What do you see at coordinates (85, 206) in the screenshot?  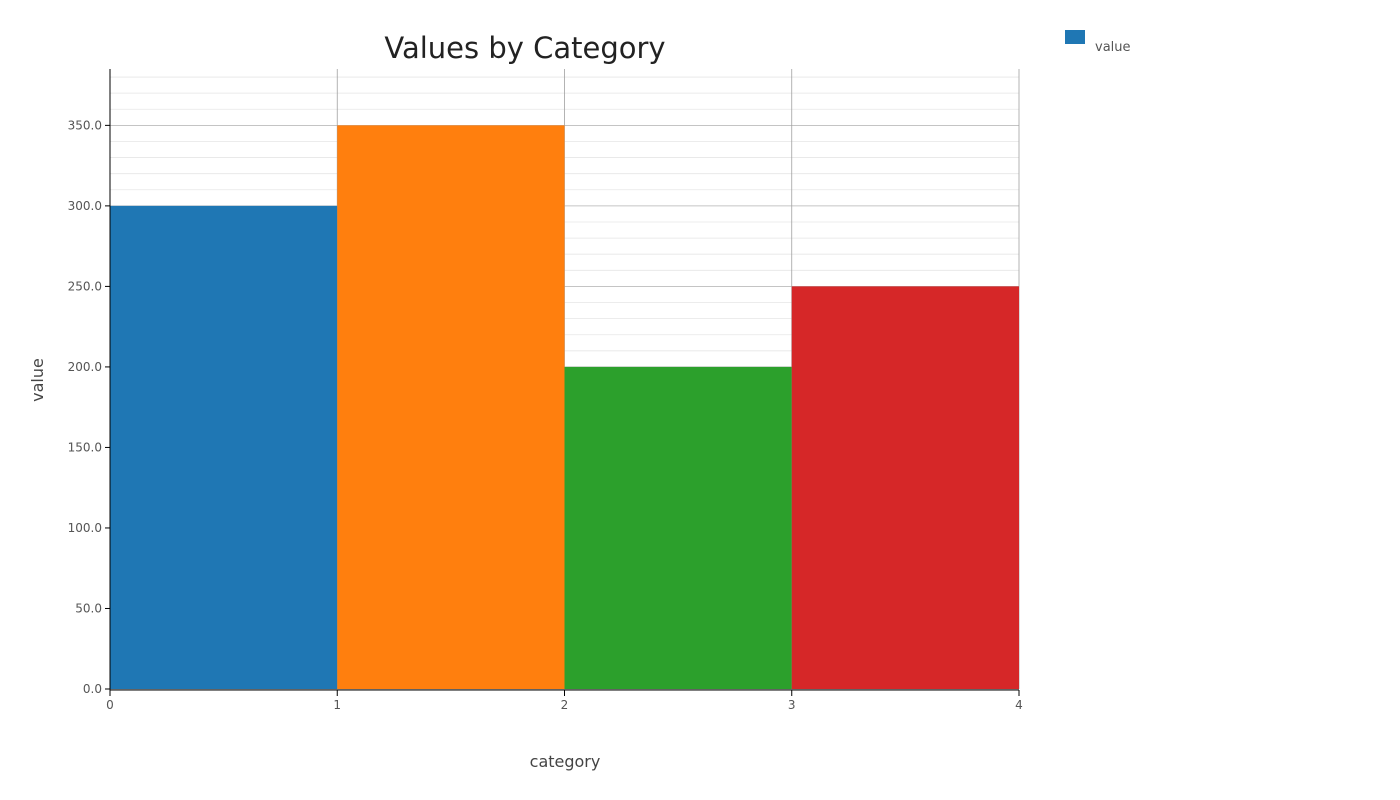 I see `y-tick-label: 300.0` at bounding box center [85, 206].